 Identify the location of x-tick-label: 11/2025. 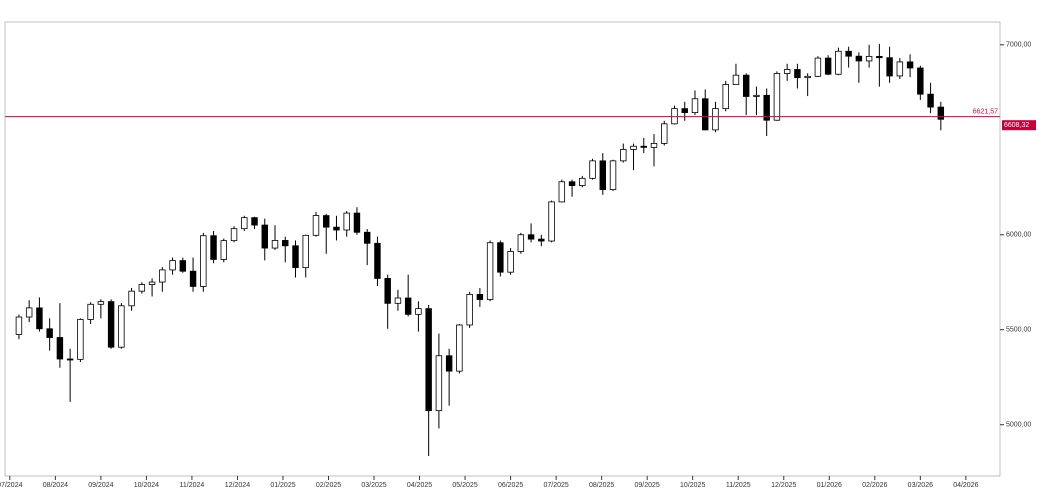
(738, 485).